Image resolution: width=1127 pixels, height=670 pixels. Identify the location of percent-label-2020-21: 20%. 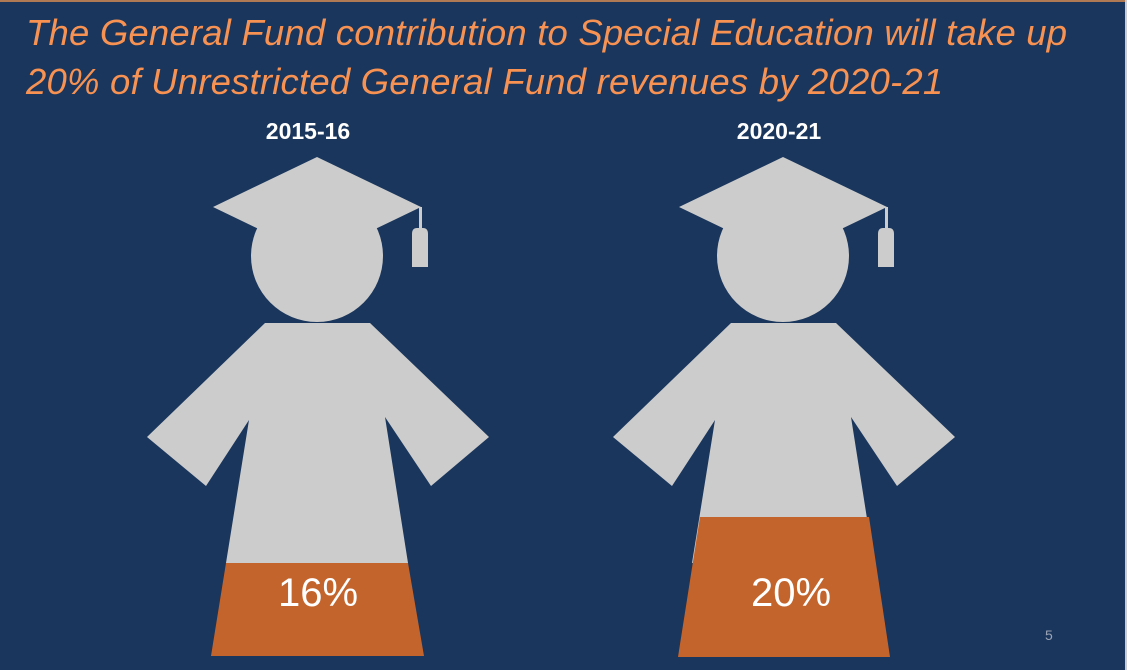
(791, 593).